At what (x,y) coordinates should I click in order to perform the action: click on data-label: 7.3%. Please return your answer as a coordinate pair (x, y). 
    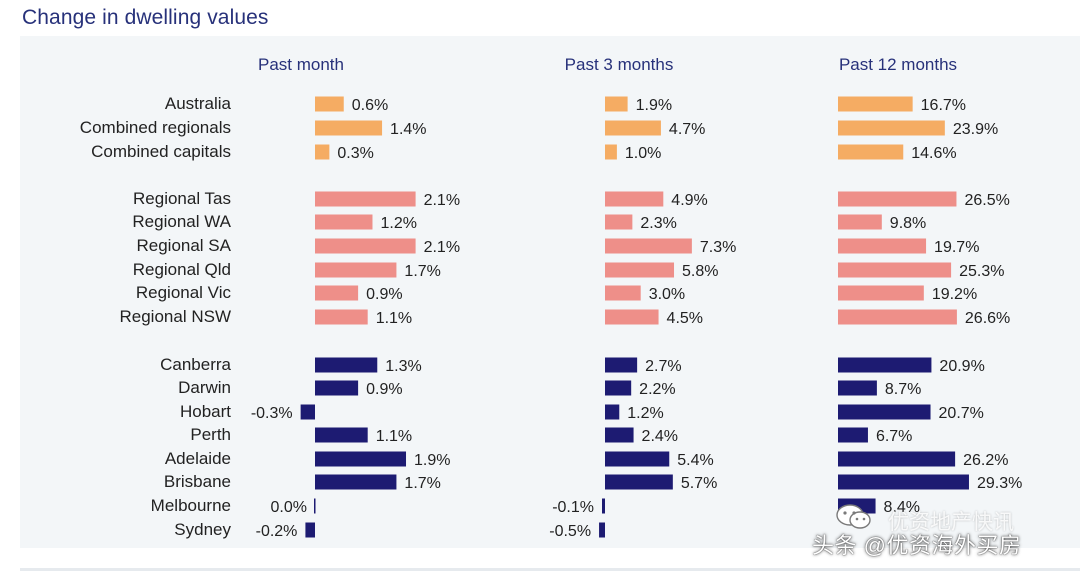
    Looking at the image, I should click on (718, 247).